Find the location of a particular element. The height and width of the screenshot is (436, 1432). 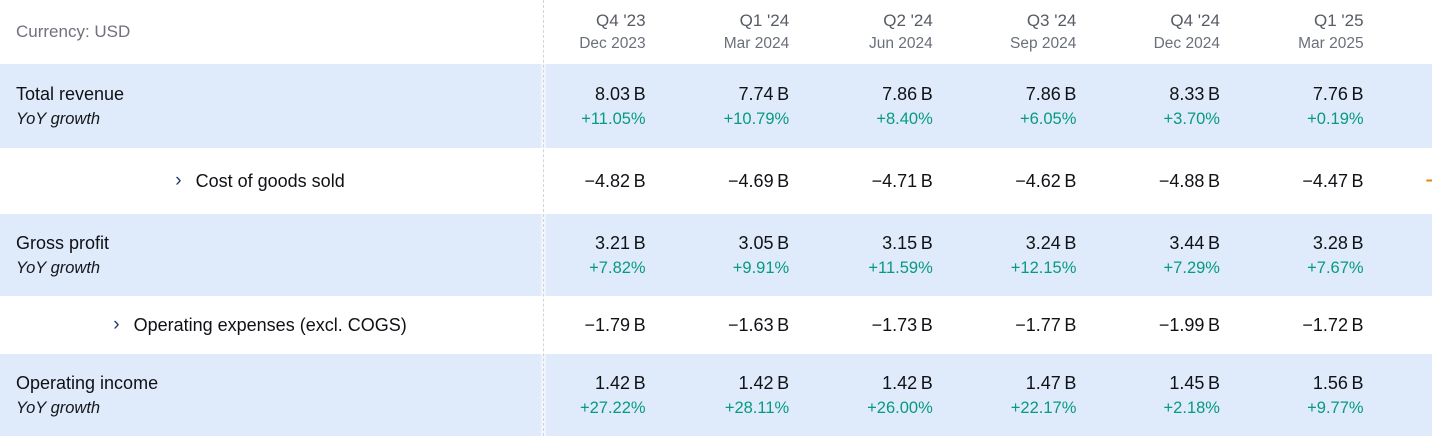

growth-value: +7.29% is located at coordinates (1191, 267).